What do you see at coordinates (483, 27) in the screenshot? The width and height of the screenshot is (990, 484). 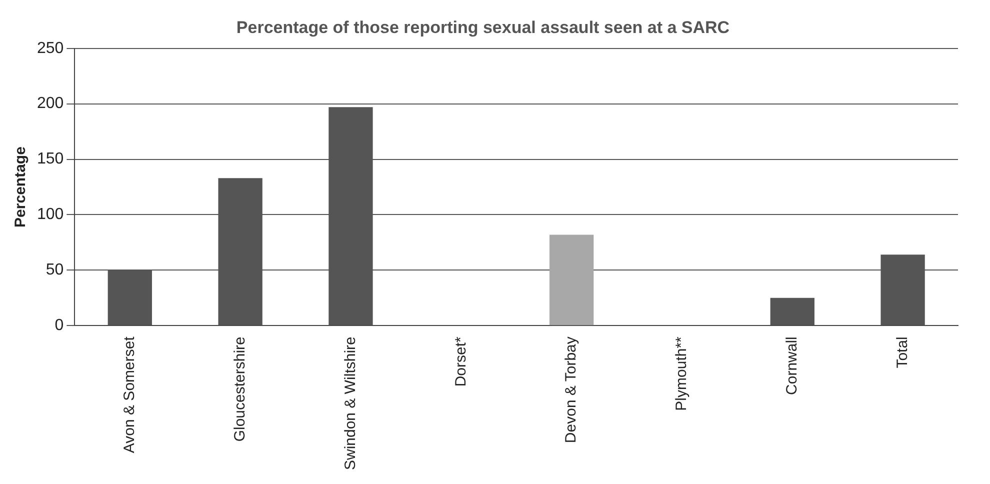 I see `chart-title: Percentage of those reporting sexual assault seen at a SARC` at bounding box center [483, 27].